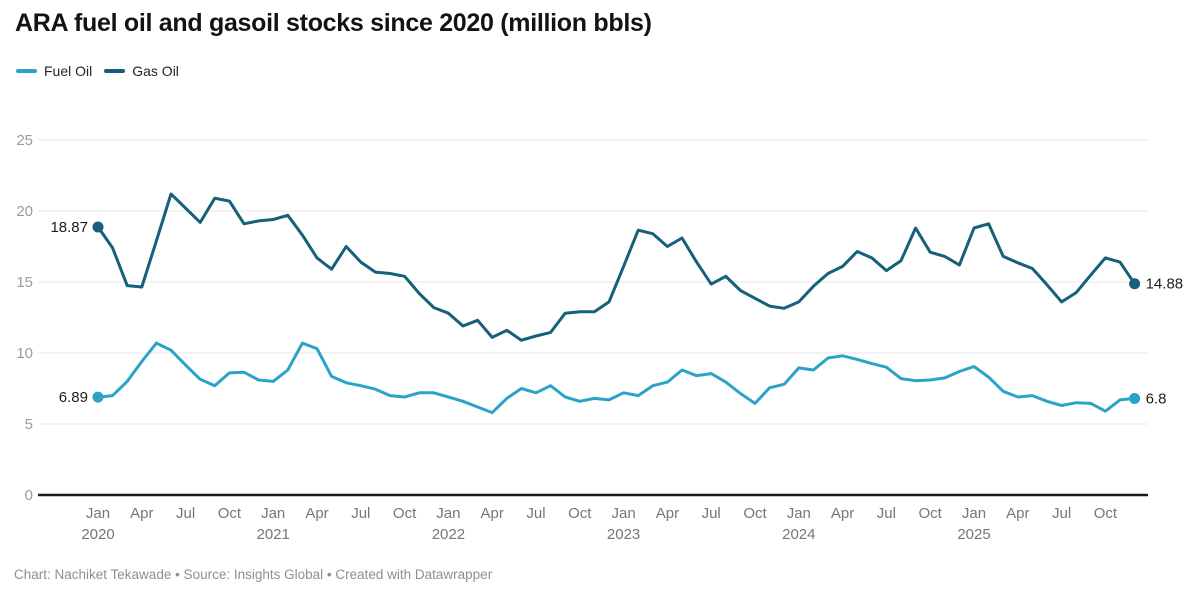 The image size is (1200, 600). Describe the element at coordinates (69, 227) in the screenshot. I see `series-start-value-label-gas-oil: 18.87` at that location.